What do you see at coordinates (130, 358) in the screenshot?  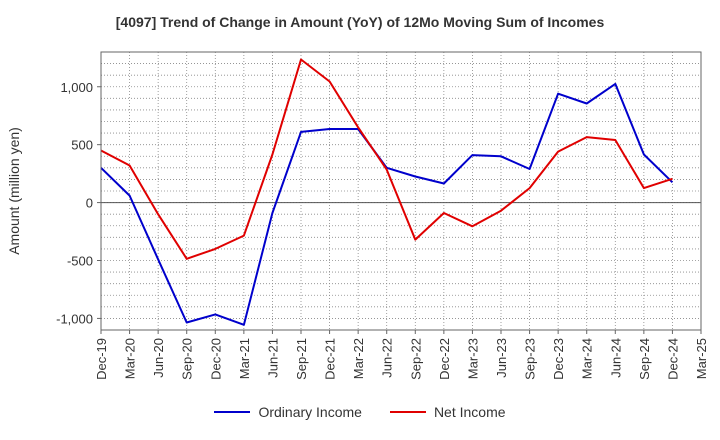 I see `x-tick-label: Mar-20` at bounding box center [130, 358].